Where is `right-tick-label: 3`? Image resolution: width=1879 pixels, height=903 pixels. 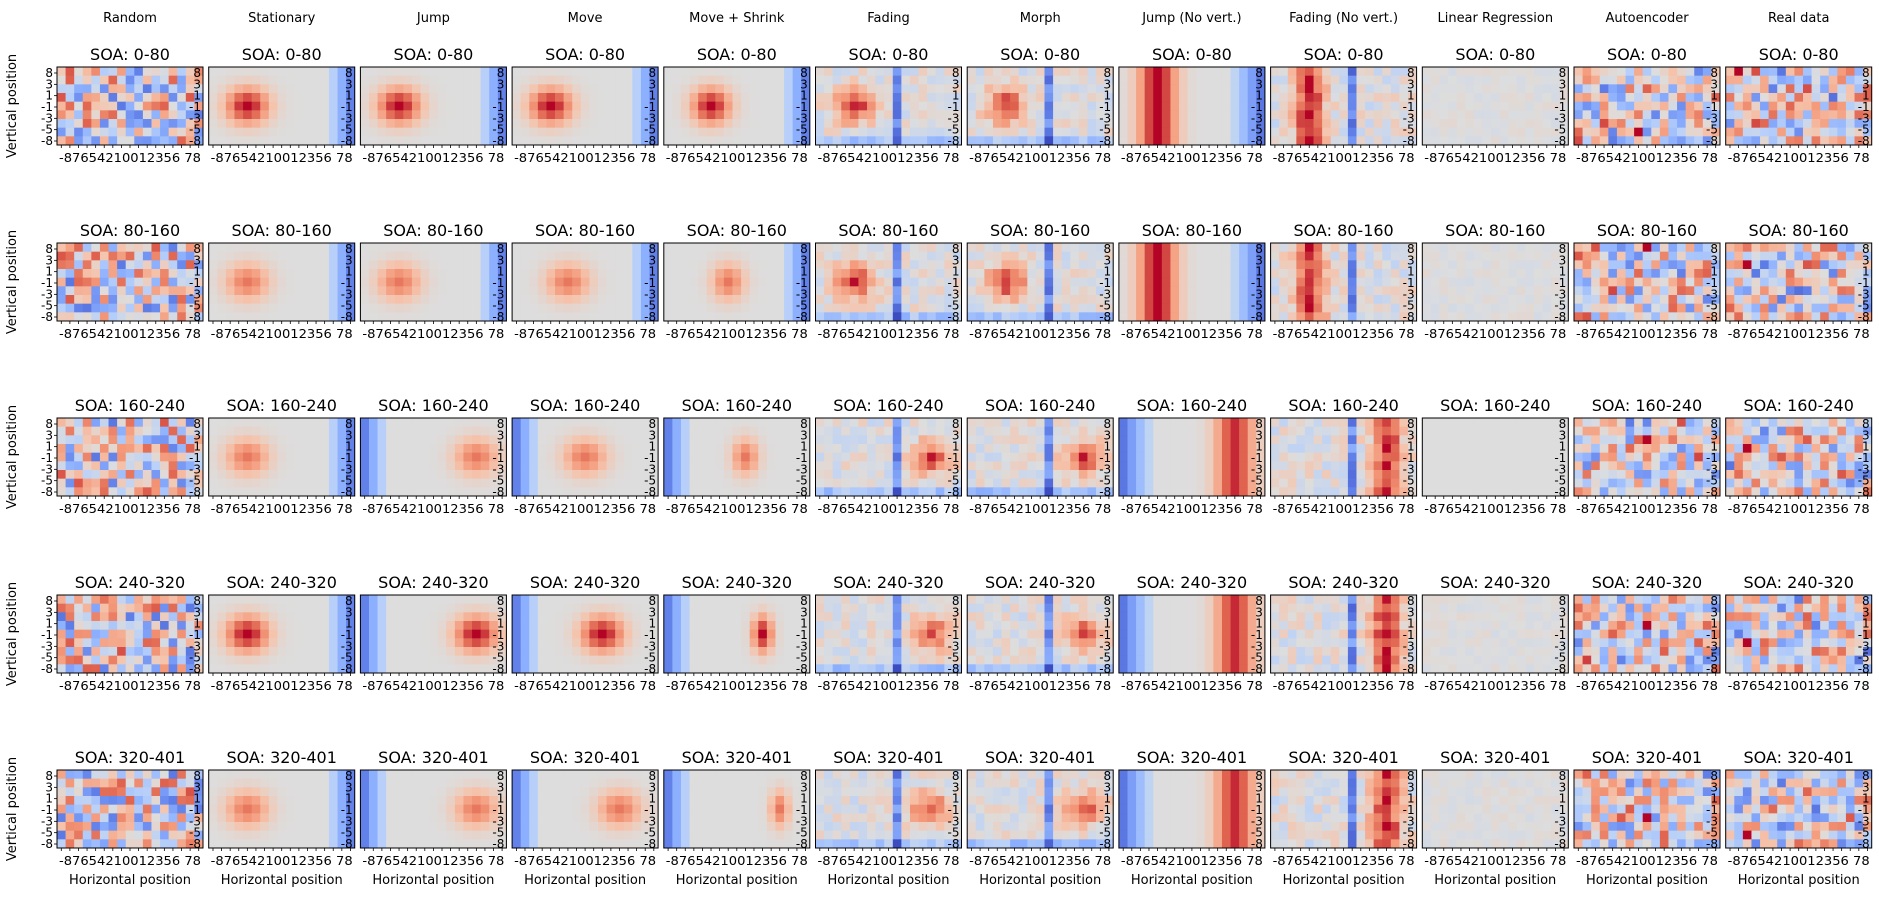
right-tick-label: 3 is located at coordinates (197, 260).